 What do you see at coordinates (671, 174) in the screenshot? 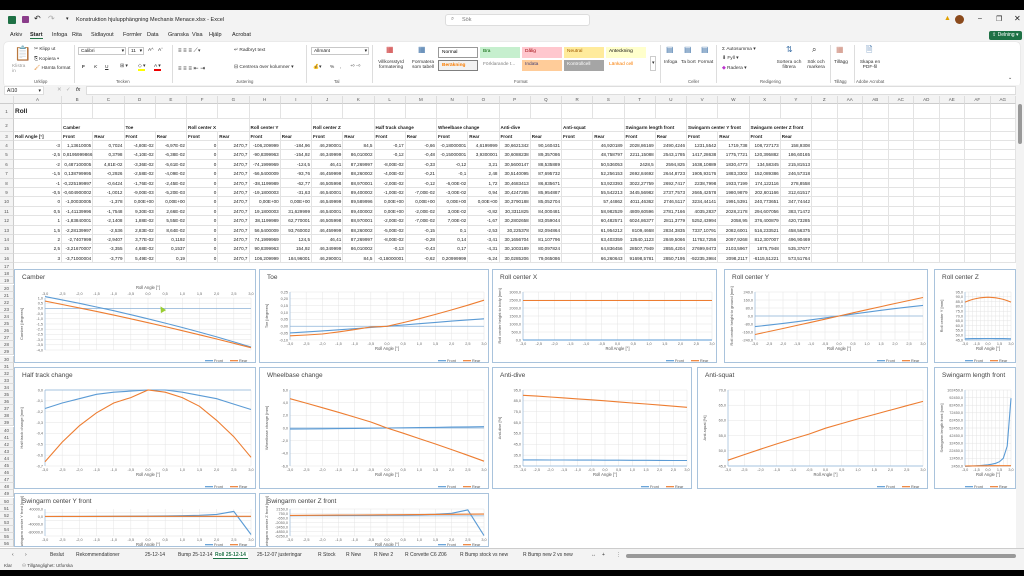
I see `table-cell: 2644,8723` at bounding box center [671, 174].